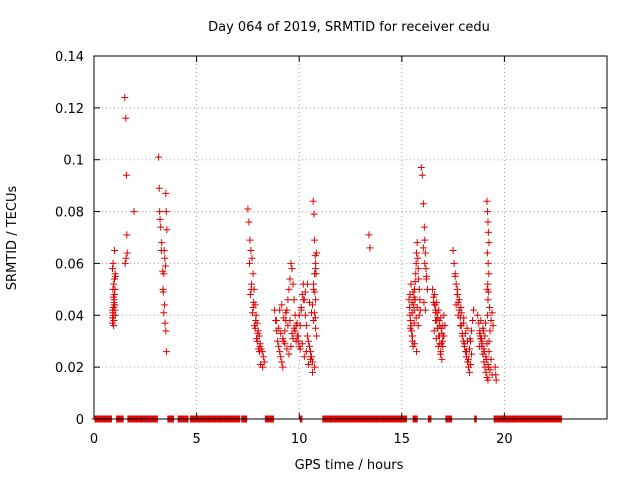 This screenshot has height=480, width=640. I want to click on y-tick-label: 0.08, so click(69, 213).